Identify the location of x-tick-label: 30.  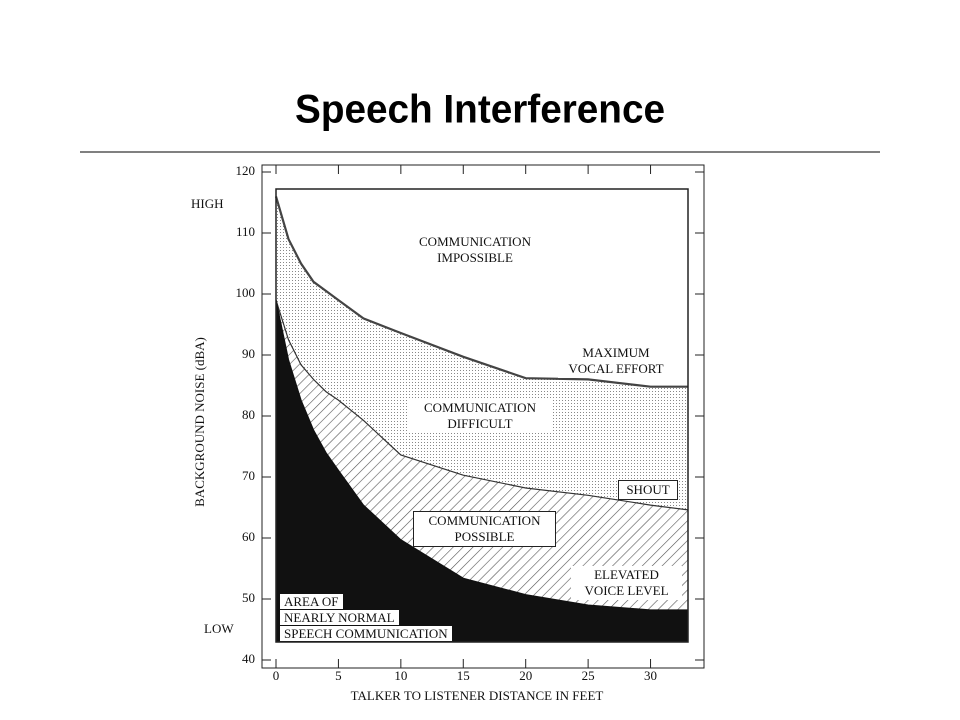
(650, 675).